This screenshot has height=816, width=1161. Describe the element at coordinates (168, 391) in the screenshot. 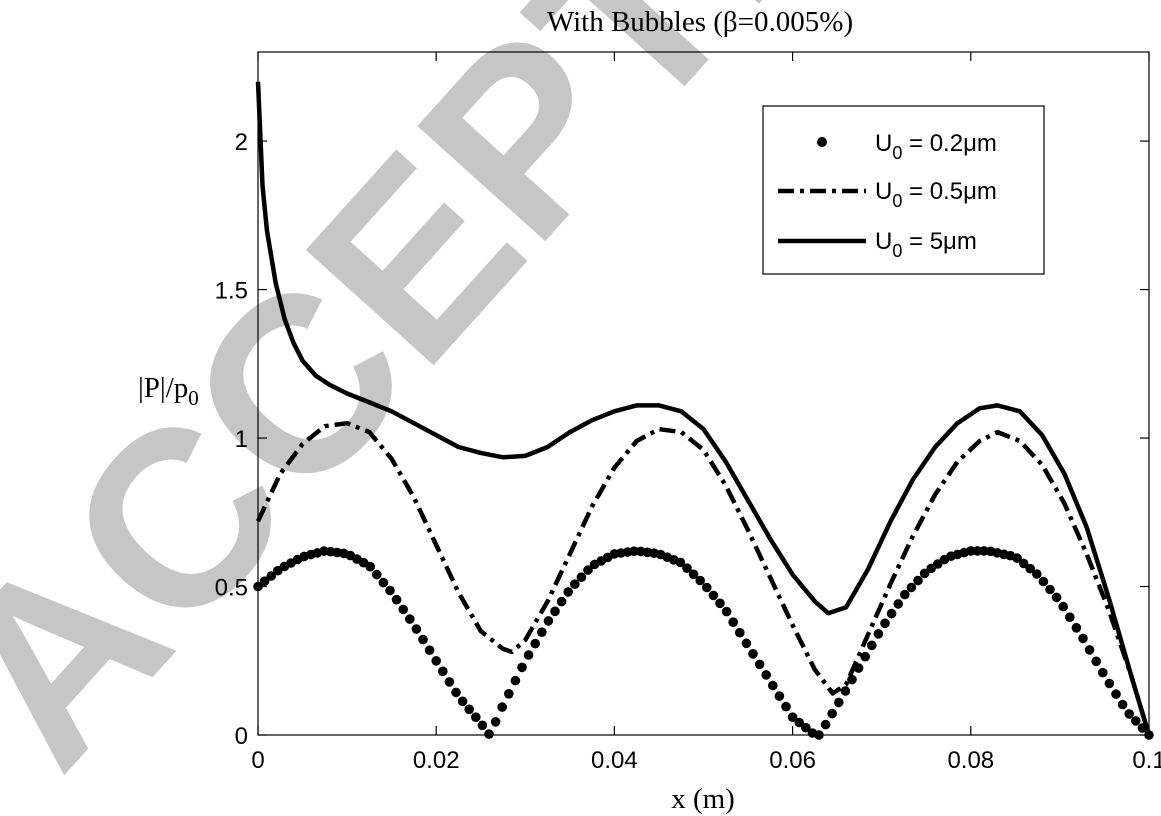

I see `y-axis-label: |P|/p0` at that location.